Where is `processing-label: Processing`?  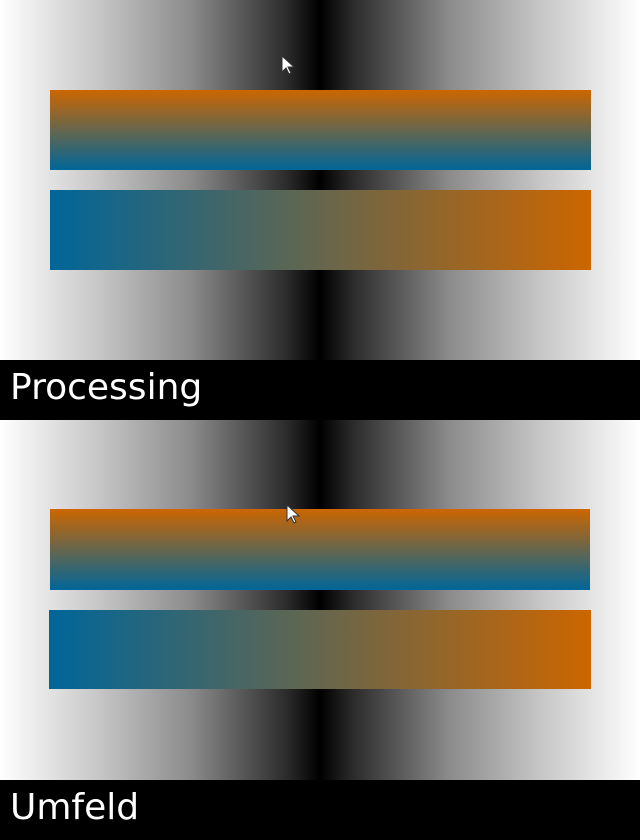 processing-label: Processing is located at coordinates (106, 387).